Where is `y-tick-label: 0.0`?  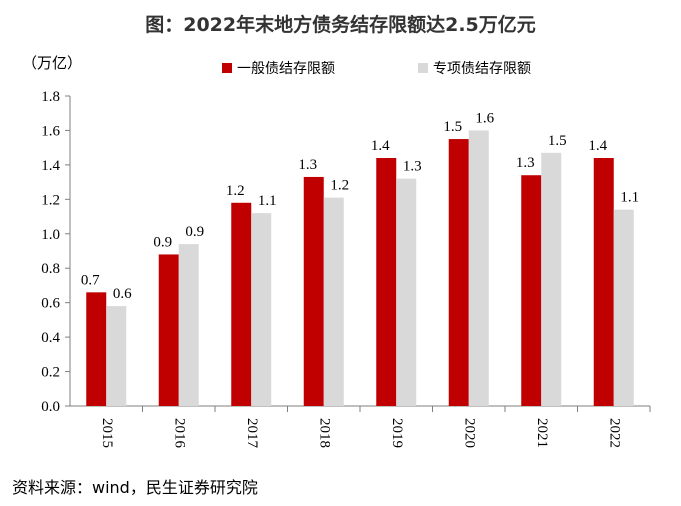 y-tick-label: 0.0 is located at coordinates (50, 407).